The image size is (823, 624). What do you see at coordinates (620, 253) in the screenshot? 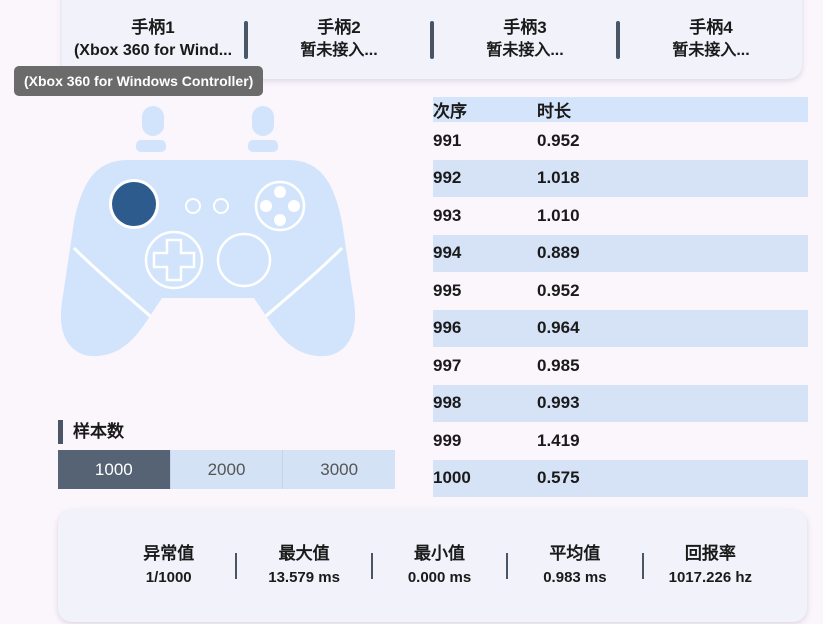
I see `table-row: 994 0.889` at bounding box center [620, 253].